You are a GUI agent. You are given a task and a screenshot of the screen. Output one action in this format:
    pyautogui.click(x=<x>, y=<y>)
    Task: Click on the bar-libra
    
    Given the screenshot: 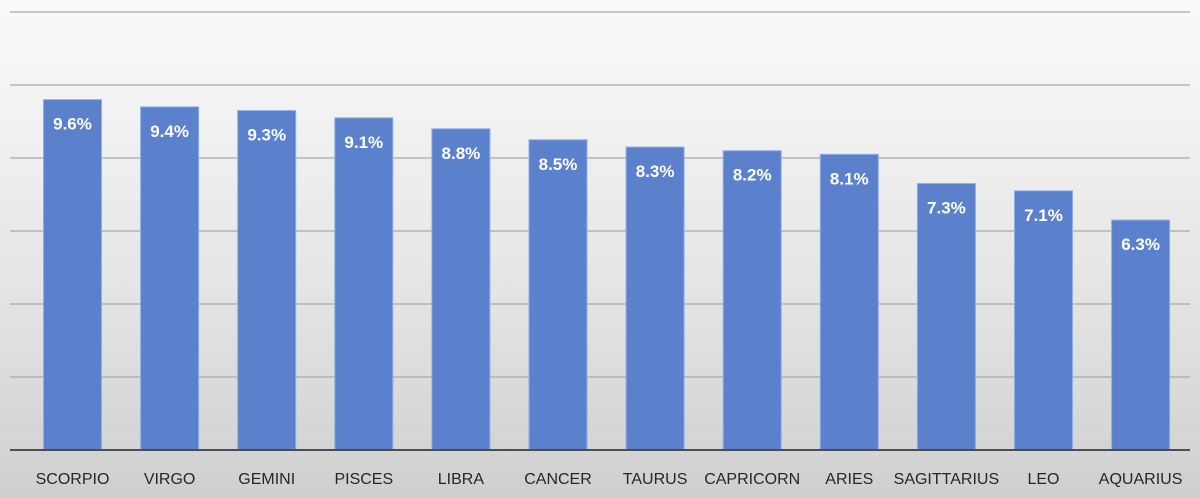 What is the action you would take?
    pyautogui.click(x=461, y=289)
    